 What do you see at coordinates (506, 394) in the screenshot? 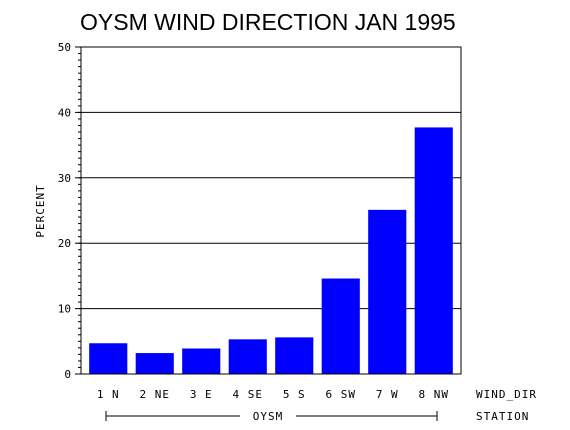
I see `x-axis-label: WIND_DIR` at bounding box center [506, 394].